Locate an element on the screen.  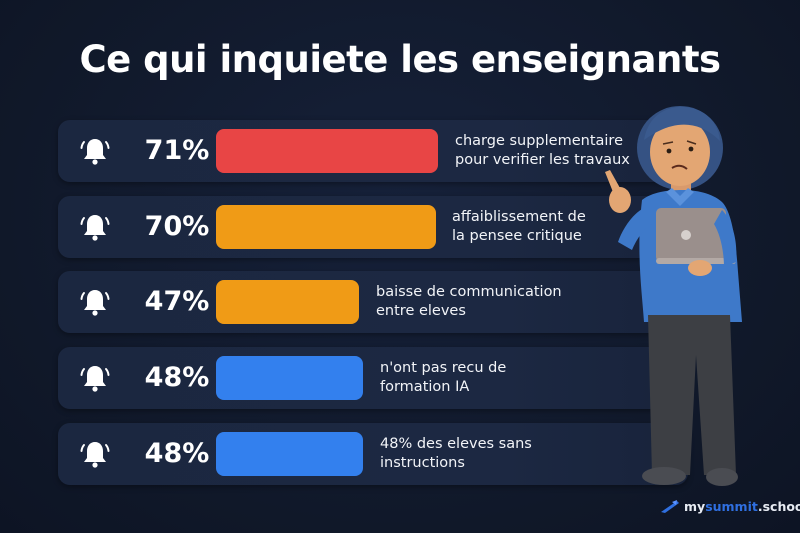
label-line-2: entre eleves is located at coordinates (421, 311).